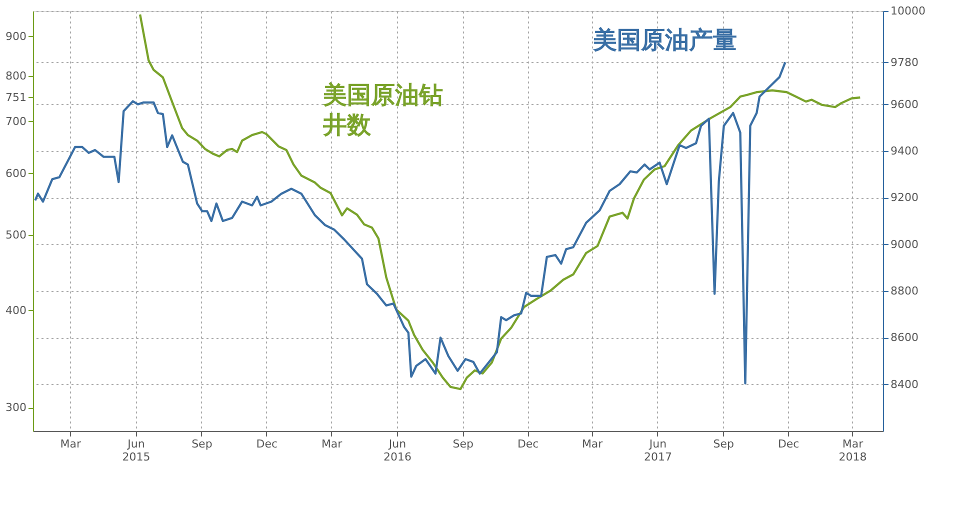 Image resolution: width=971 pixels, height=505 pixels. What do you see at coordinates (397, 451) in the screenshot?
I see `x-tick-label: Jun 2016` at bounding box center [397, 451].